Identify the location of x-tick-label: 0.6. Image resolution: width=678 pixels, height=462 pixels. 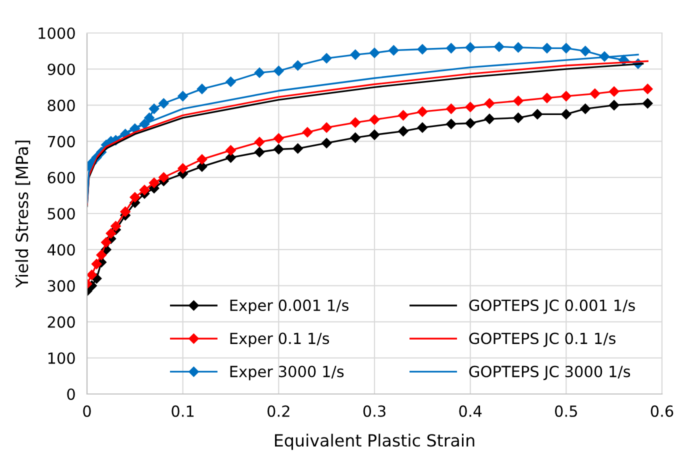
(662, 411).